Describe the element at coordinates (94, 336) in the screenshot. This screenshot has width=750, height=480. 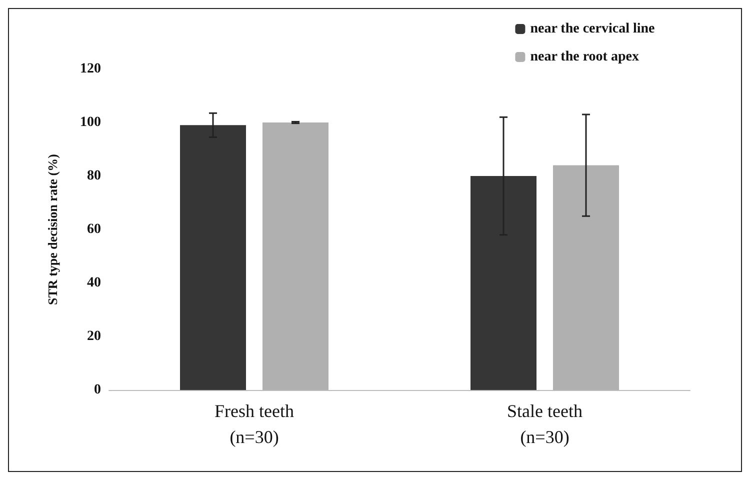
I see `y-tick-label: 20` at that location.